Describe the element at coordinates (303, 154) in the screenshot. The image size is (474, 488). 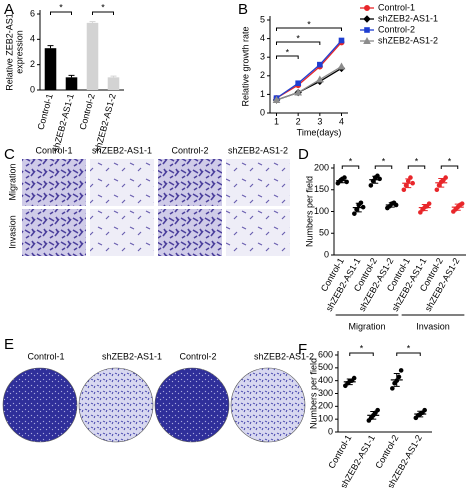
I see `panel-label: D` at that location.